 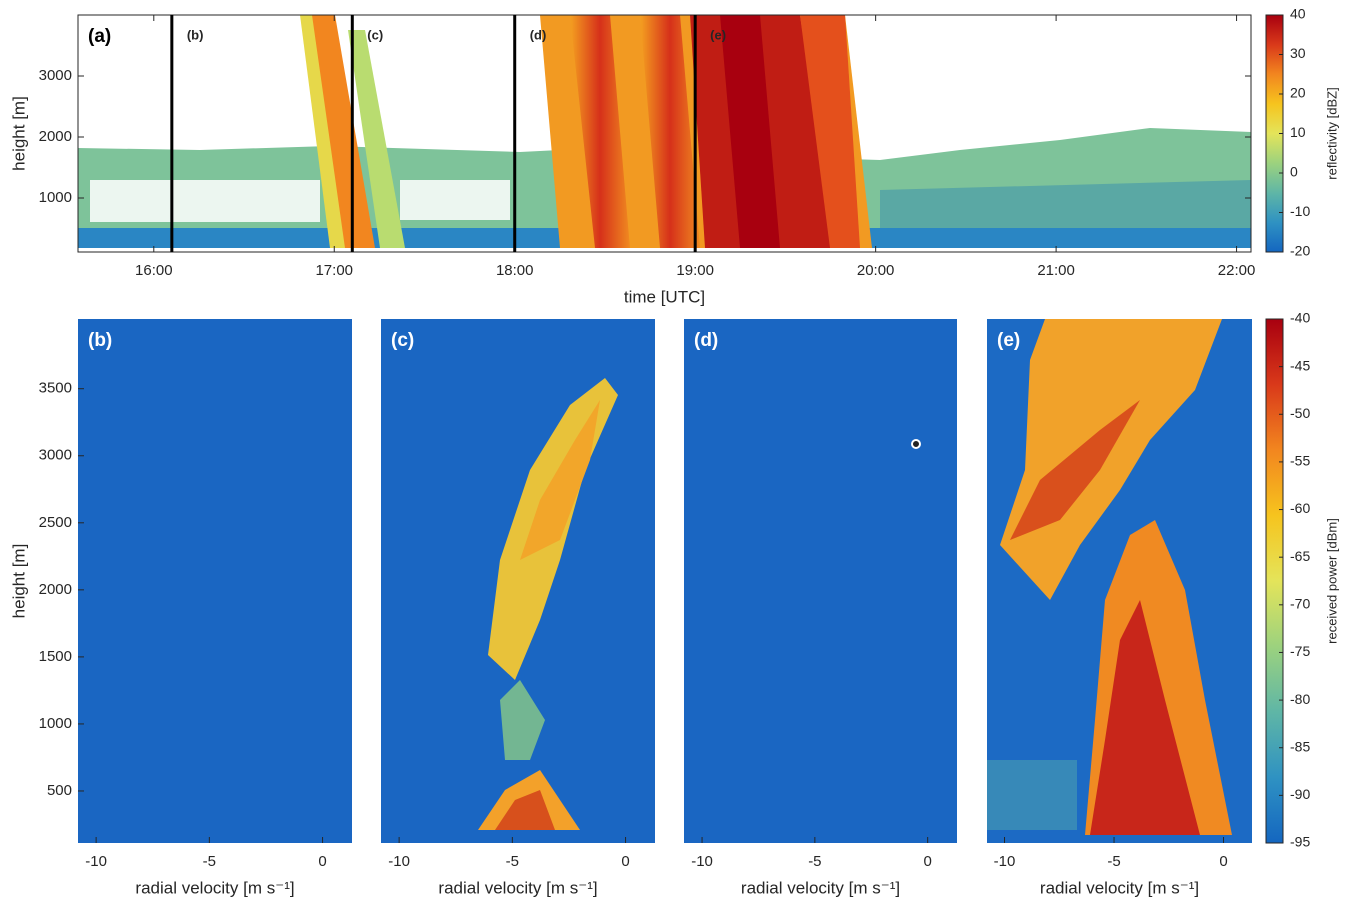 What do you see at coordinates (55, 522) in the screenshot?
I see `y-tick-label: 2500` at bounding box center [55, 522].